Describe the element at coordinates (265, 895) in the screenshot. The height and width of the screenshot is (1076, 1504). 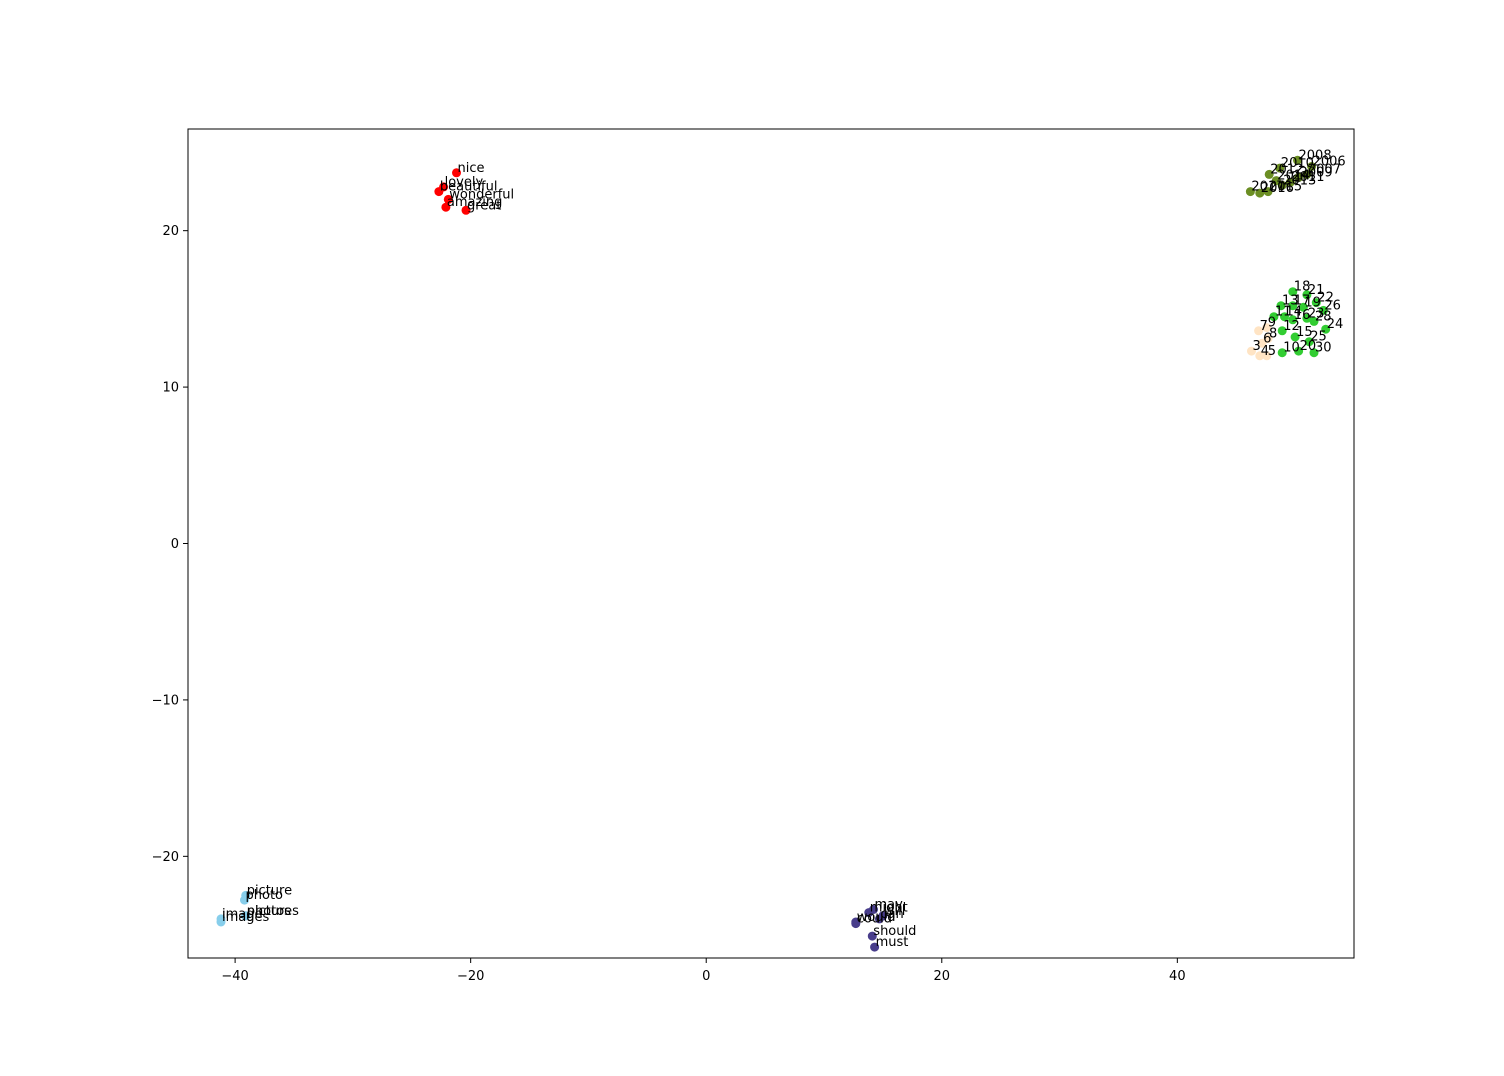
I see `point-label: photo` at that location.